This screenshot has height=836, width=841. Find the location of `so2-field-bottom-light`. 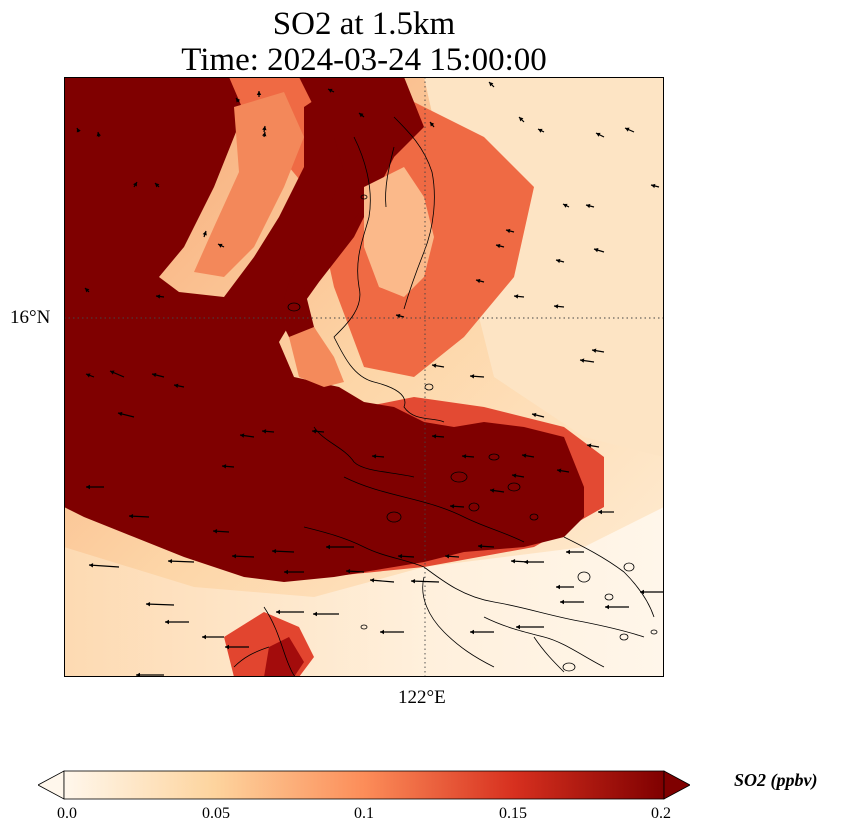

so2-field-bottom-light is located at coordinates (364, 592).